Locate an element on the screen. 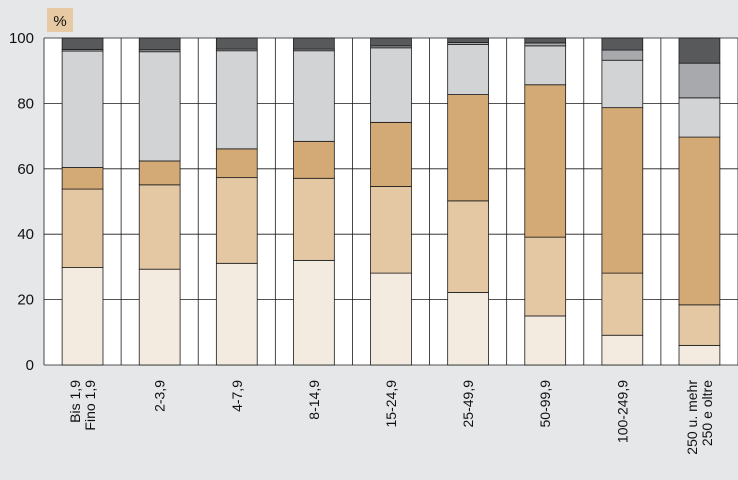 The image size is (738, 480). y-tick-label: 40 is located at coordinates (25, 234).